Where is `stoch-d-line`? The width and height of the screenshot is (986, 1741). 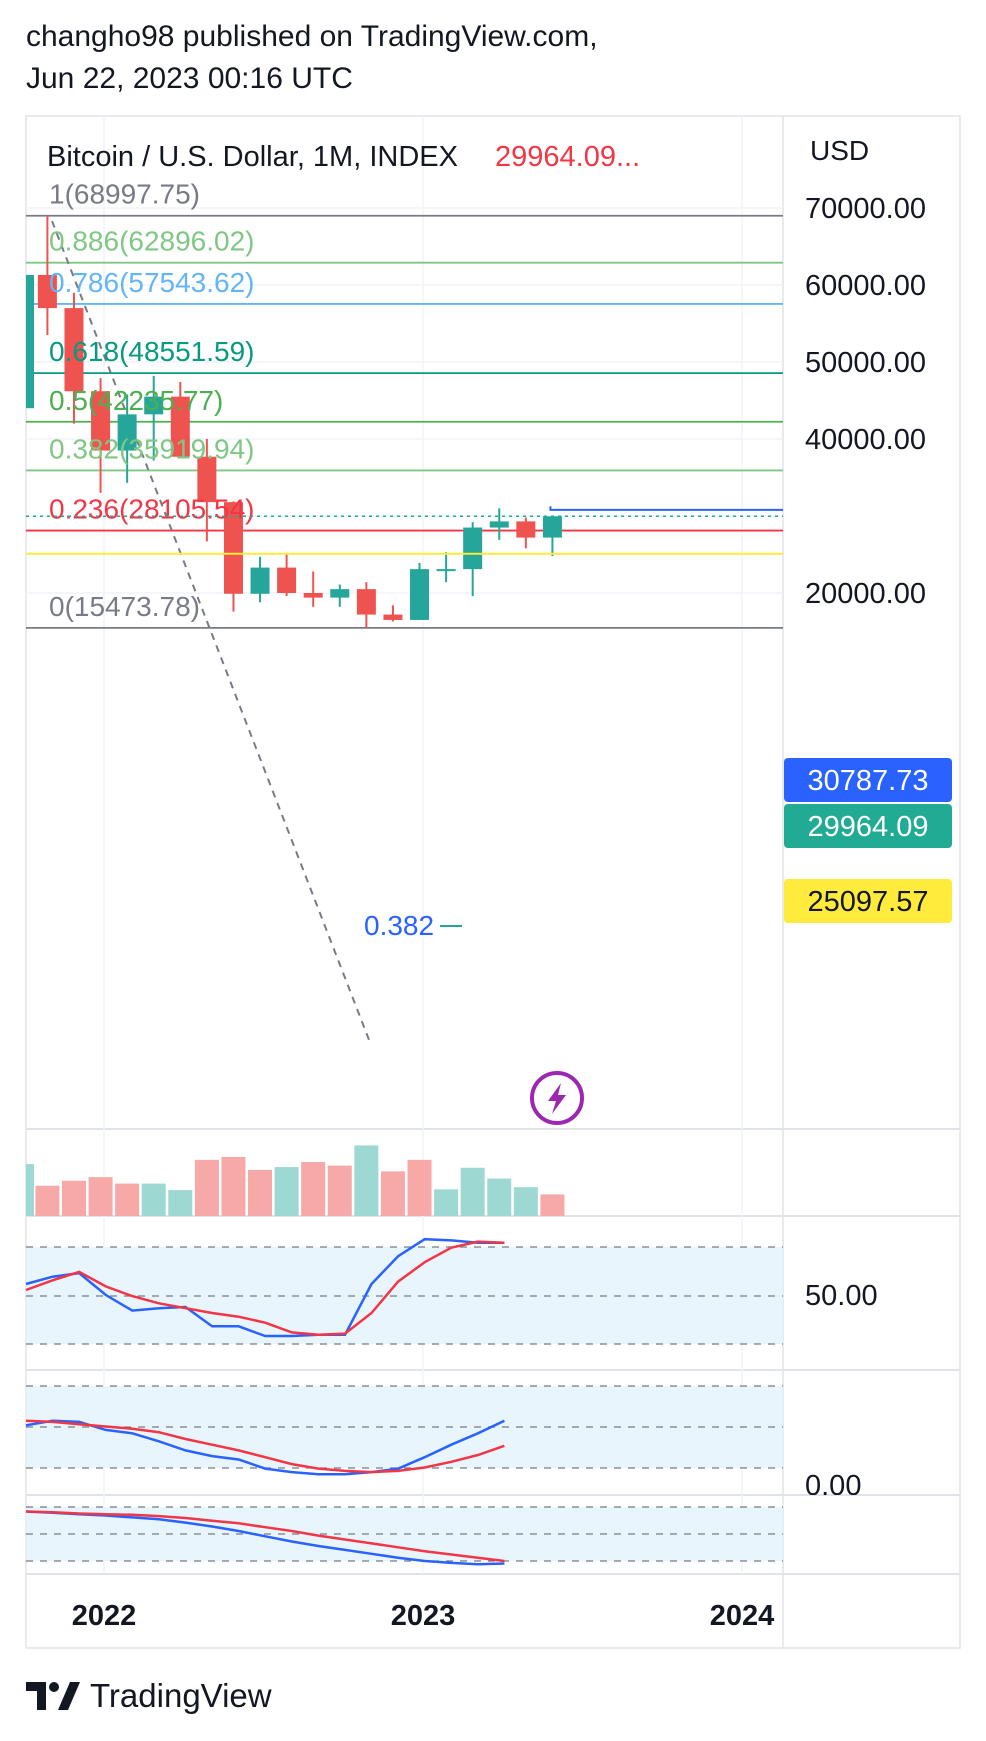
stoch-d-line is located at coordinates (265, 1288).